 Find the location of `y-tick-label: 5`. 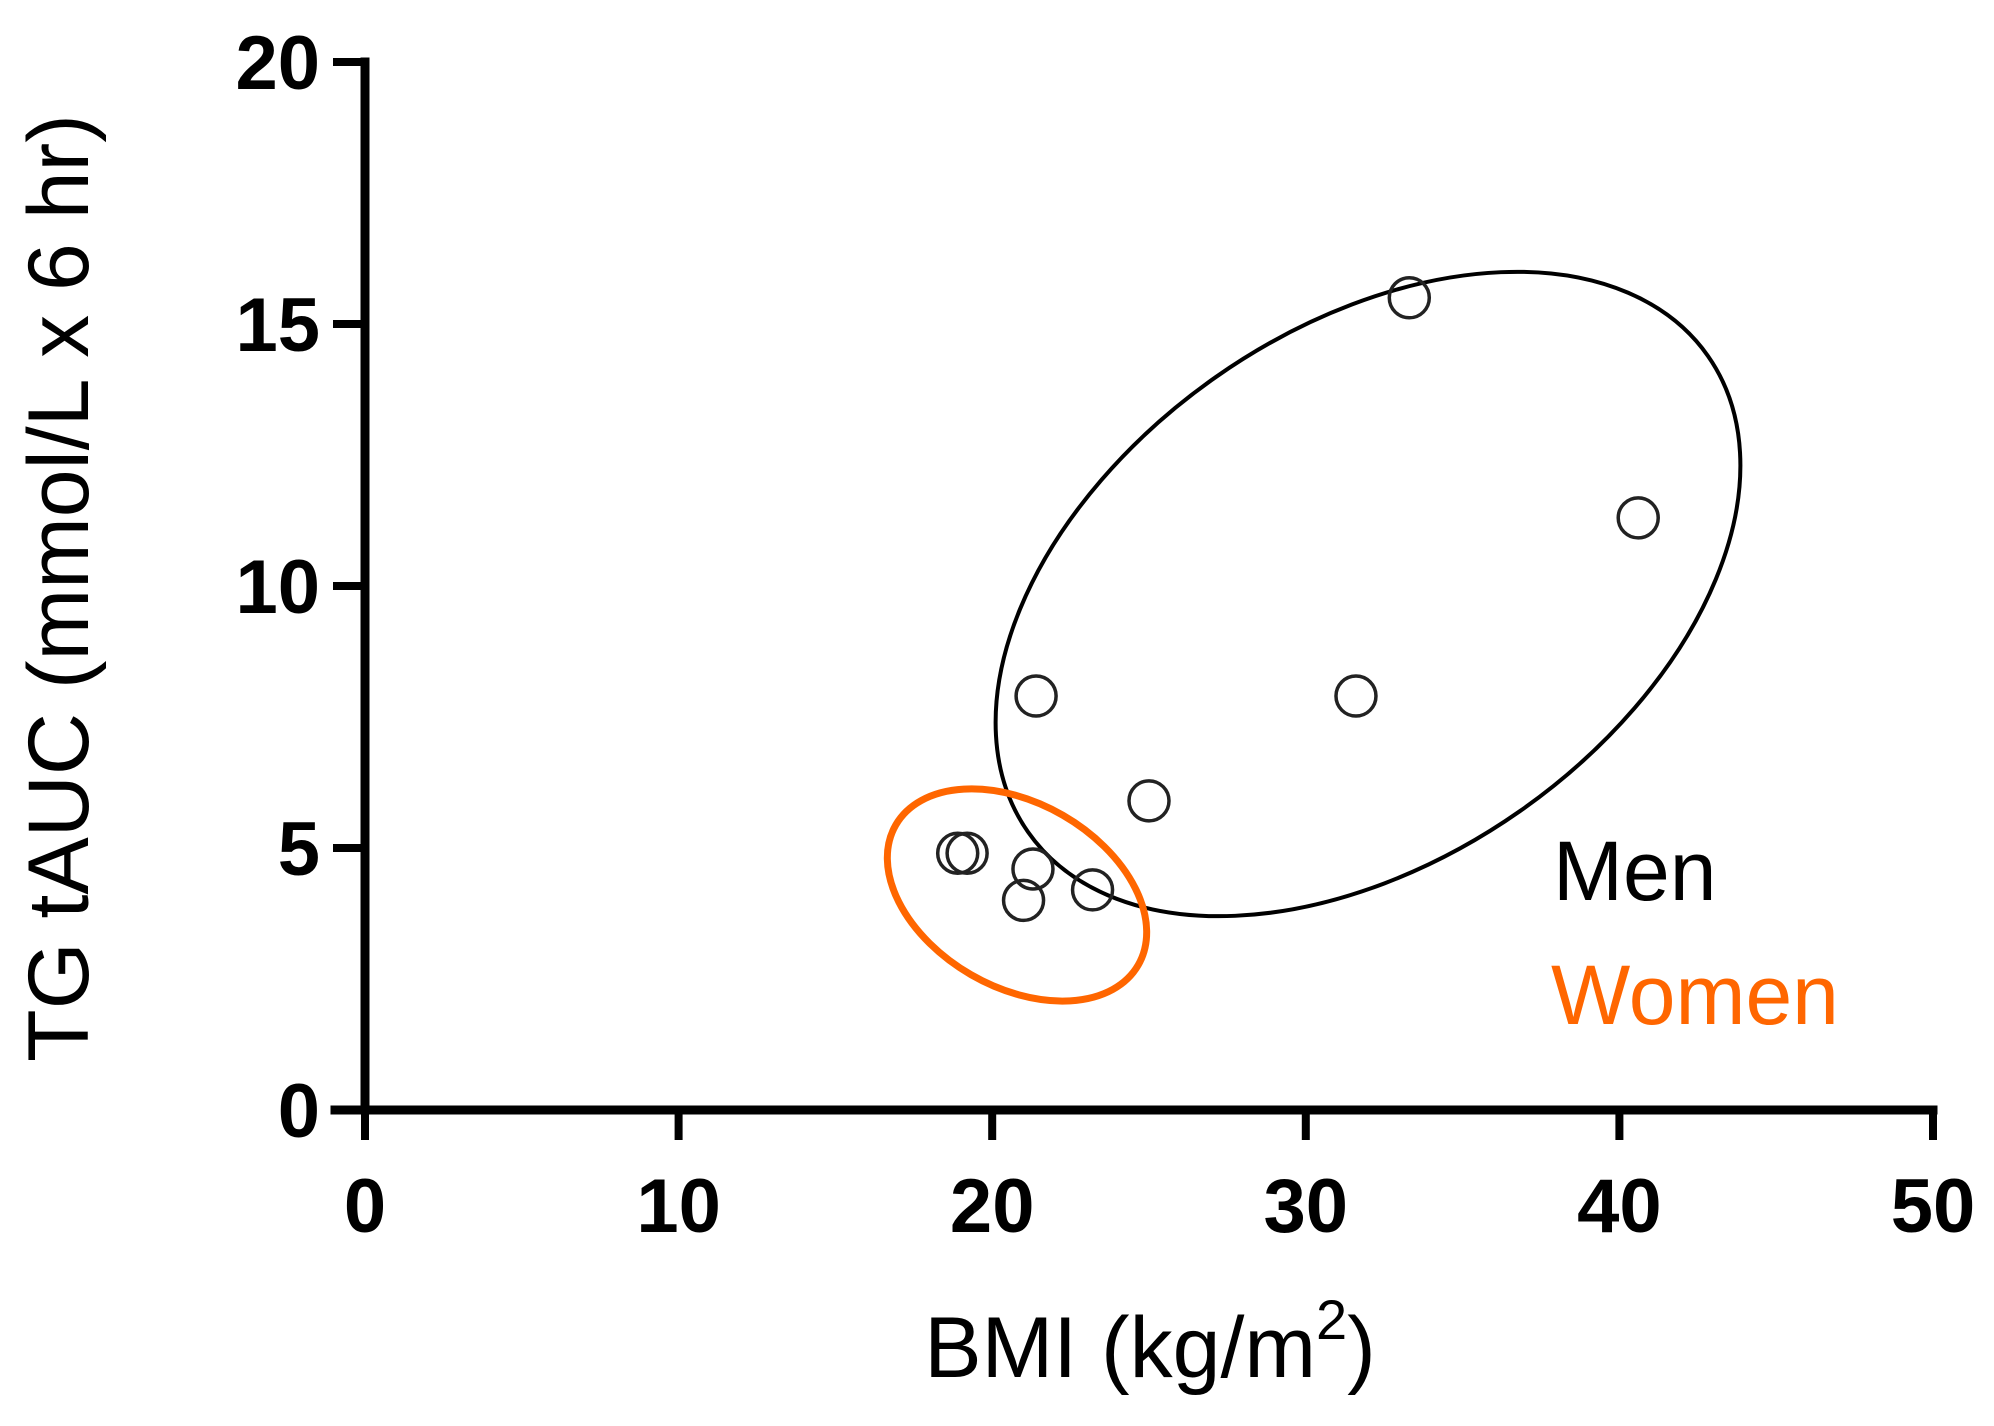

y-tick-label: 5 is located at coordinates (299, 849).